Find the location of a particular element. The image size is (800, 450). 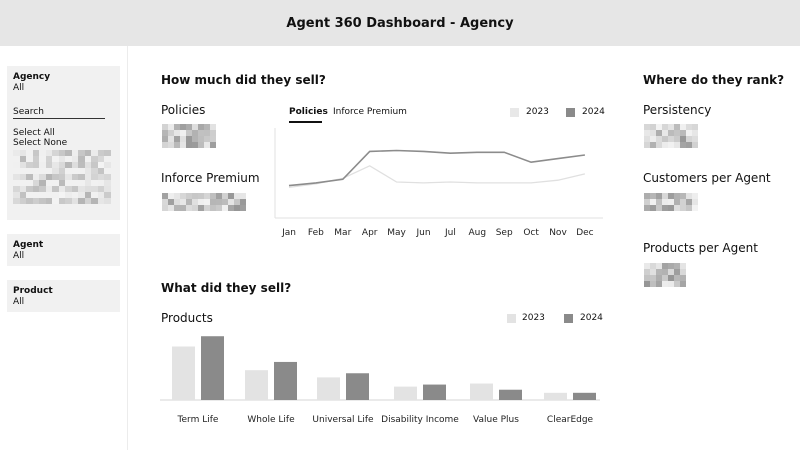

x-tick-label: Sep is located at coordinates (504, 233).